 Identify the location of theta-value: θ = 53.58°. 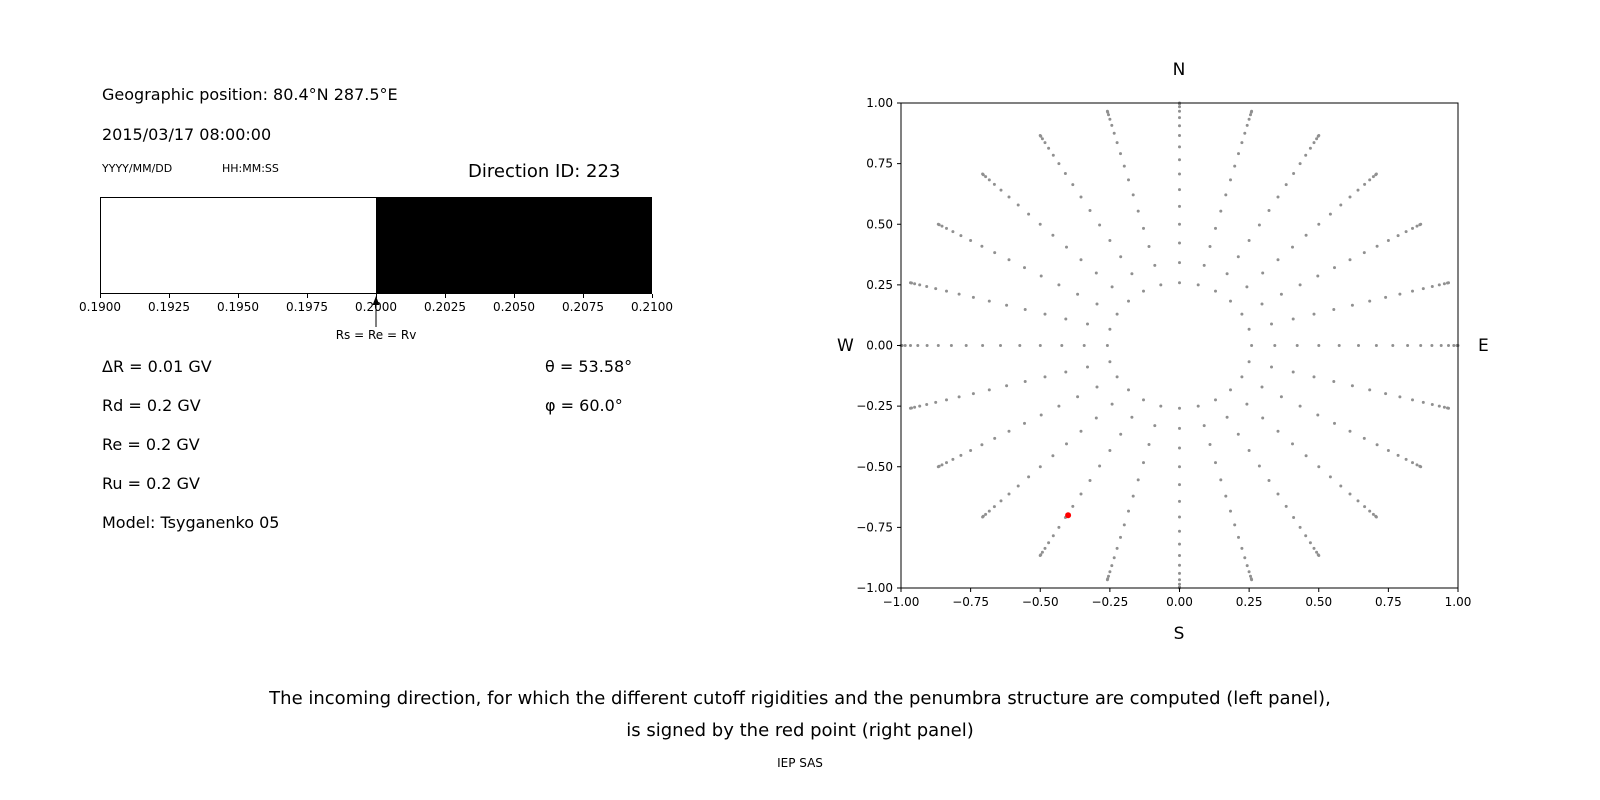
(589, 366).